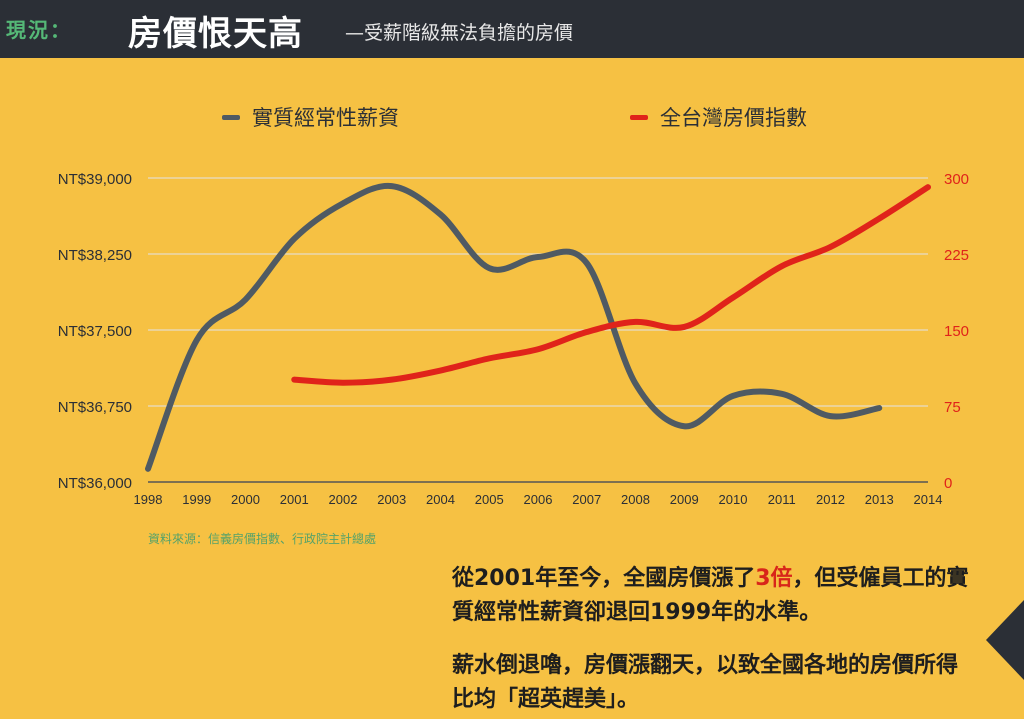 This screenshot has width=1024, height=719. What do you see at coordinates (489, 499) in the screenshot?
I see `x-tick-label: 2005` at bounding box center [489, 499].